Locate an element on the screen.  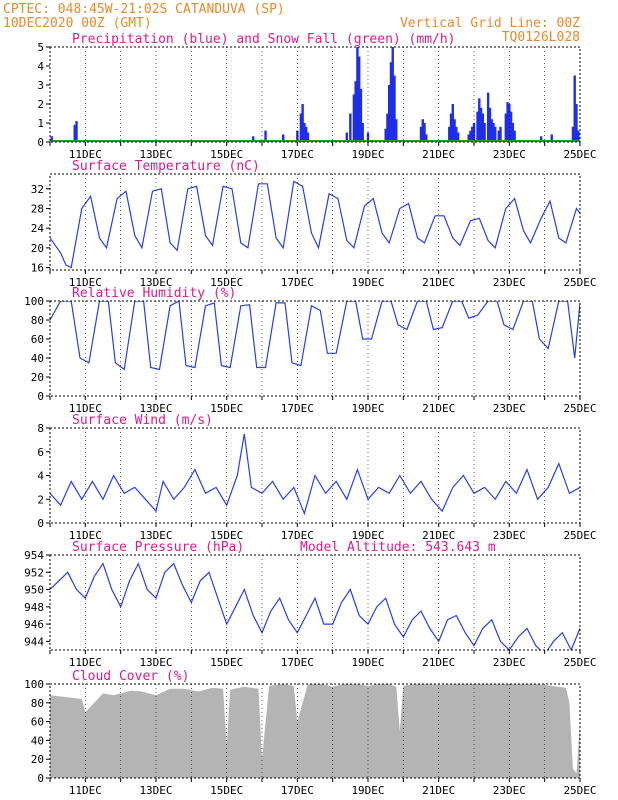
cloud-xtick-label: 11DEC is located at coordinates (85, 790).